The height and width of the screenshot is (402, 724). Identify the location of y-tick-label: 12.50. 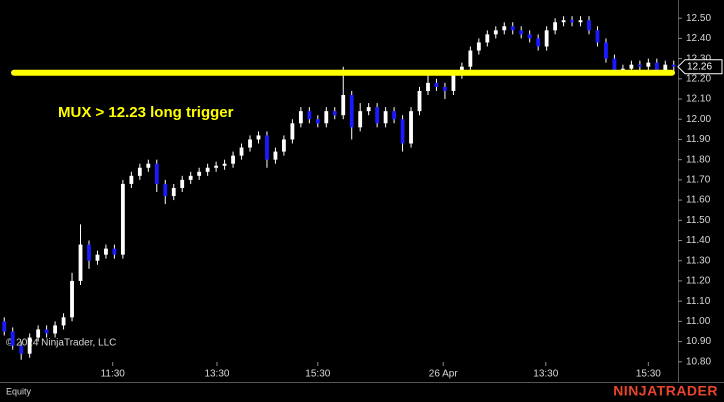
(698, 18).